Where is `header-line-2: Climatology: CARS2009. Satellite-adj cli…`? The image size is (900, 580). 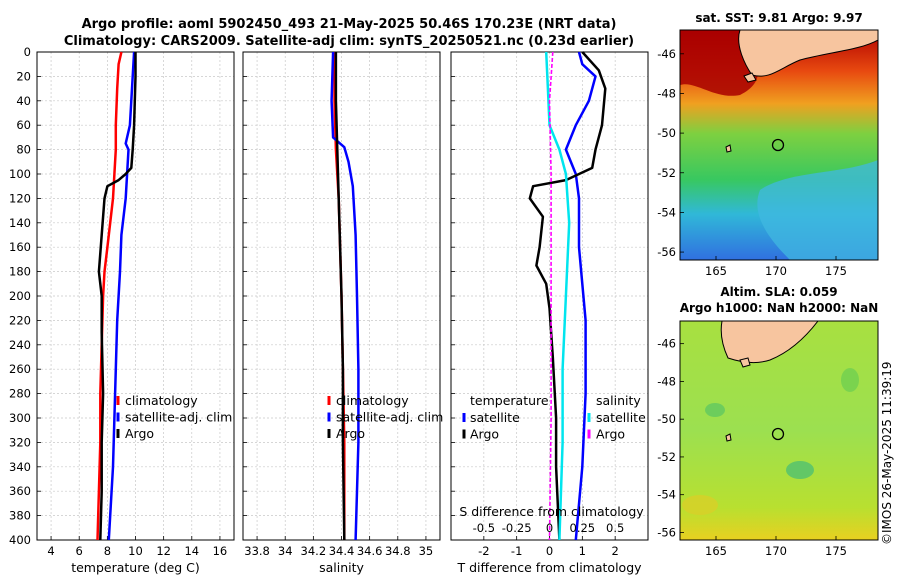
header-line-2: Climatology: CARS2009. Satellite-adj cli… is located at coordinates (349, 41).